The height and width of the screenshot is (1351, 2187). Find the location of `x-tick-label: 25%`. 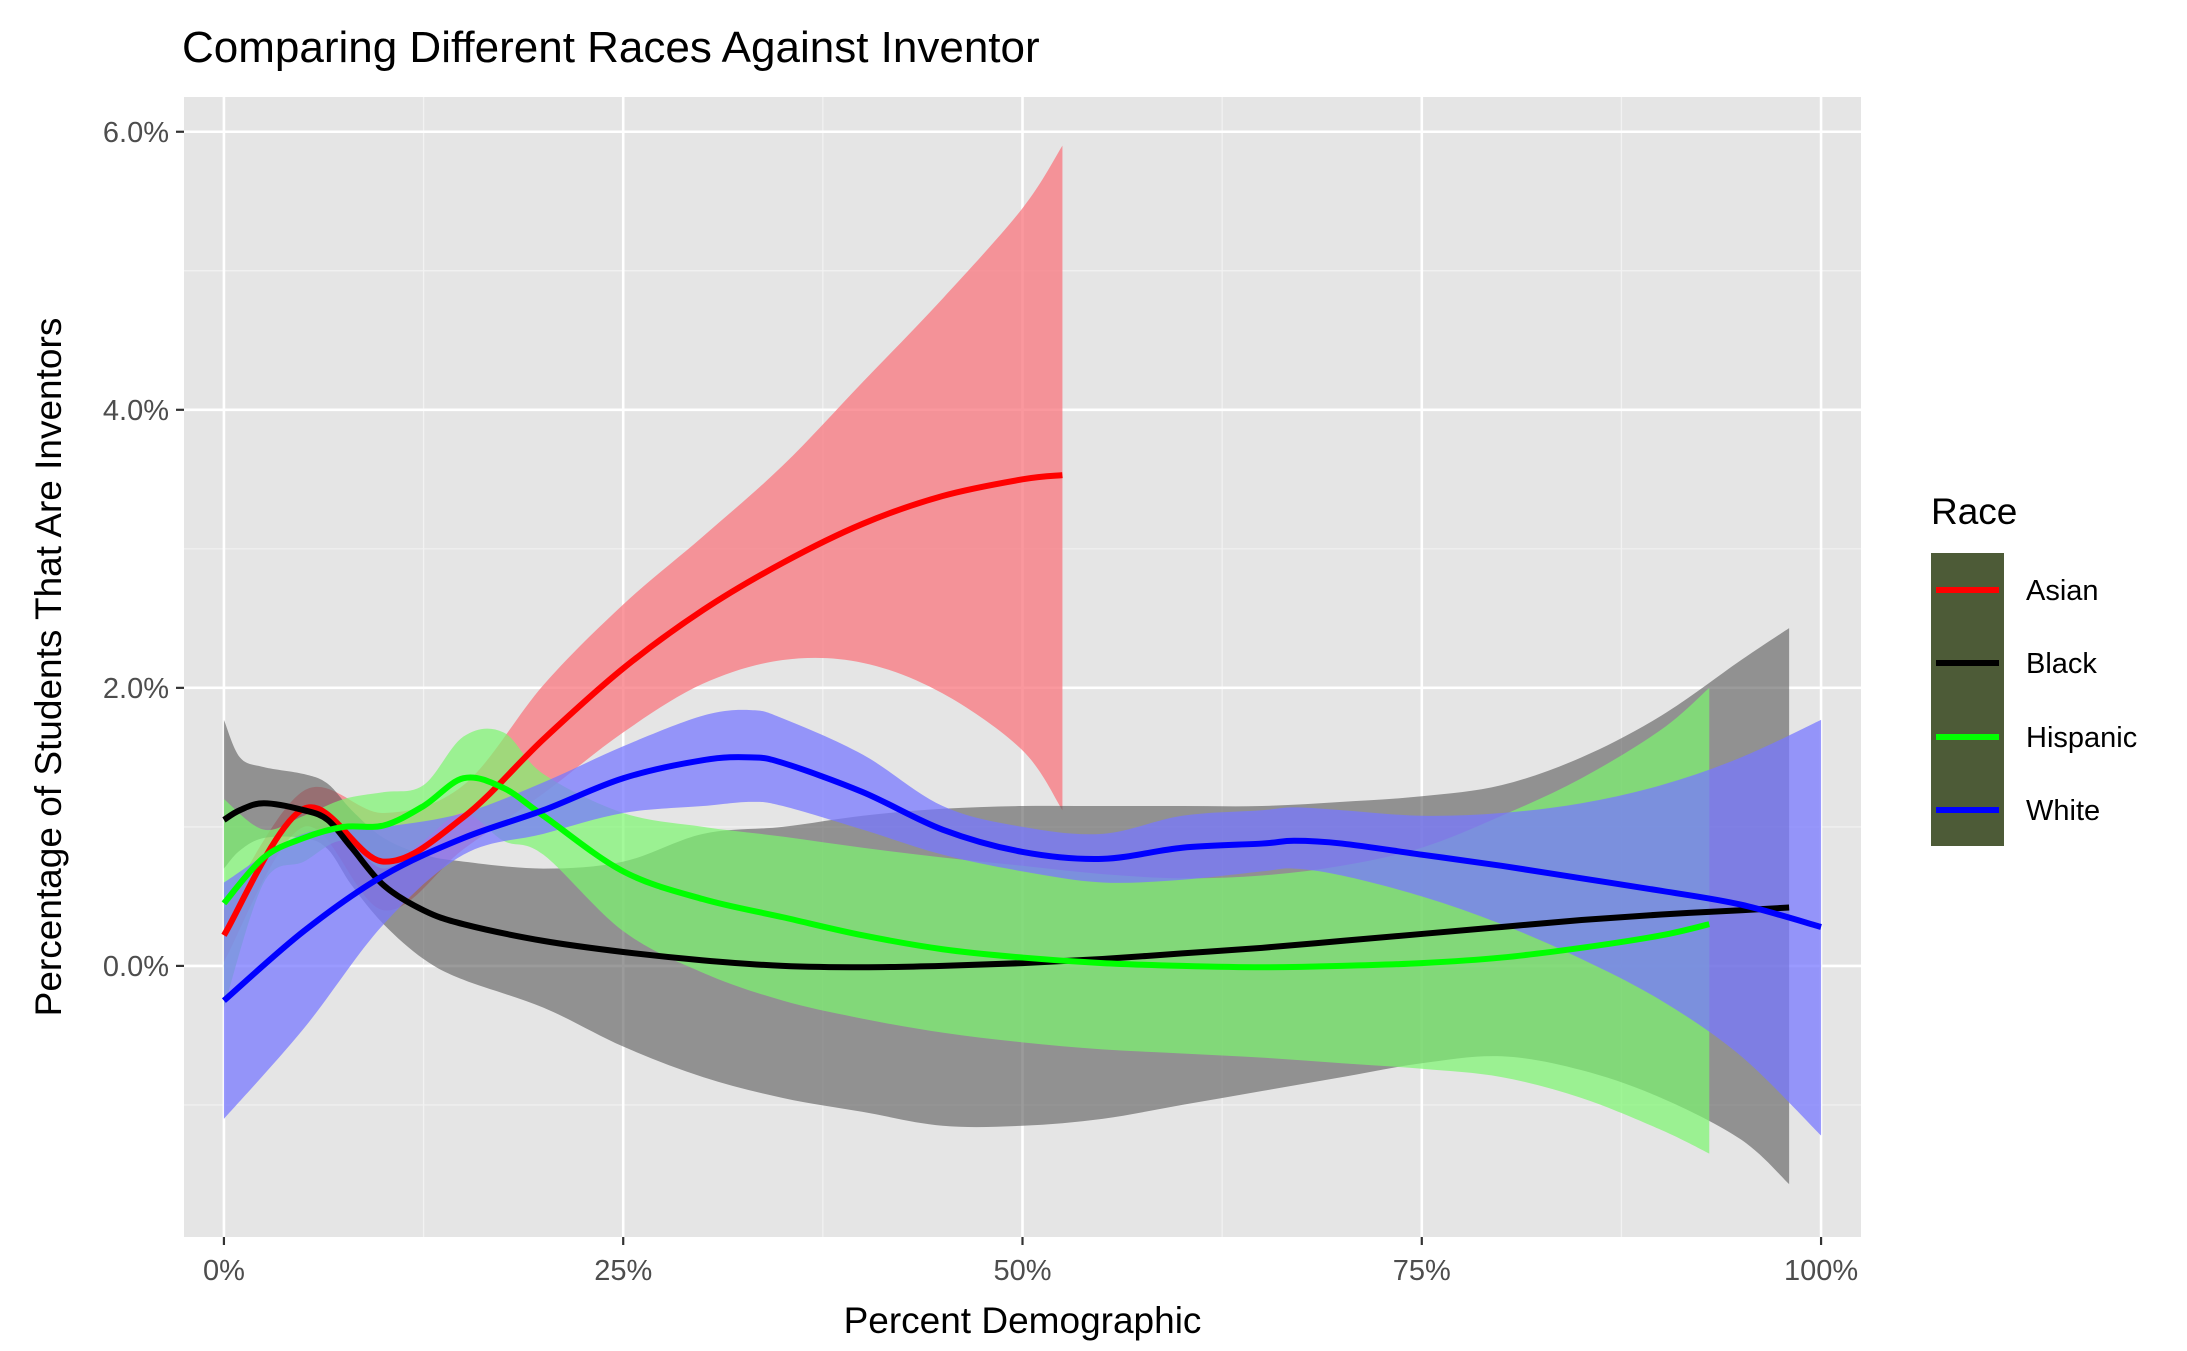

x-tick-label: 25% is located at coordinates (623, 1271).